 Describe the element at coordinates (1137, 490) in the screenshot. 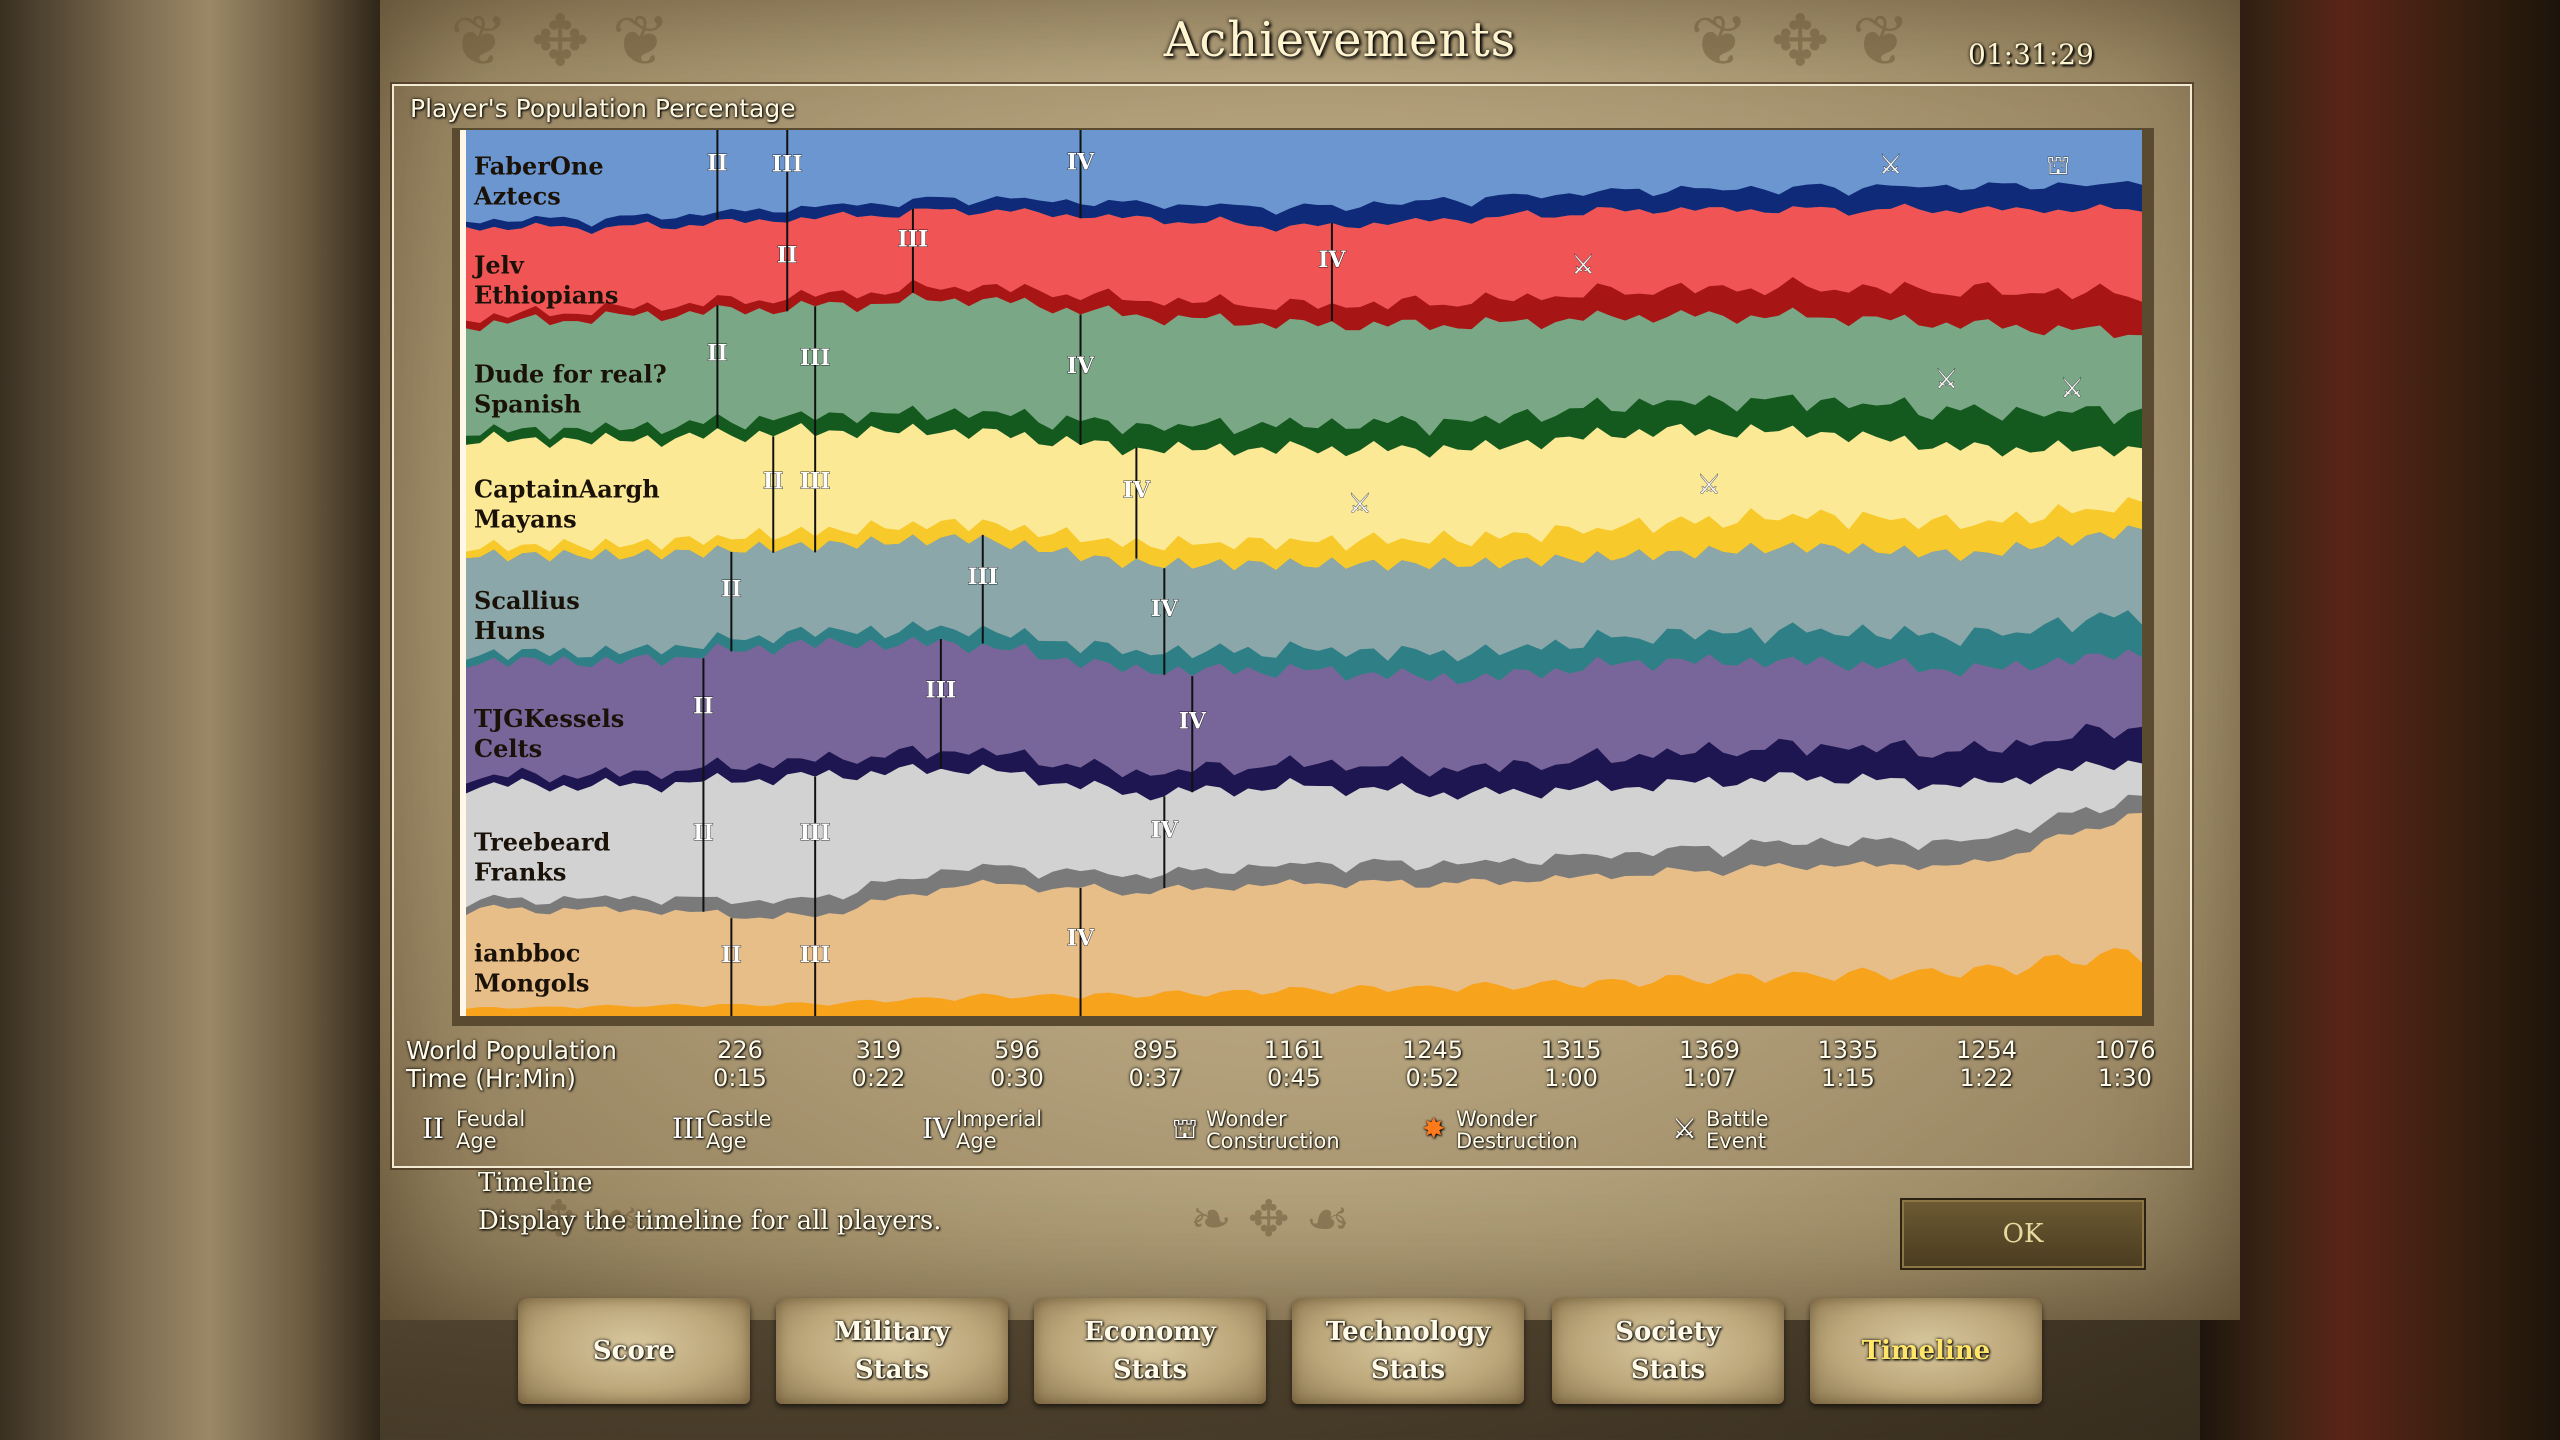

I see `age-marker-3-2: IV` at that location.